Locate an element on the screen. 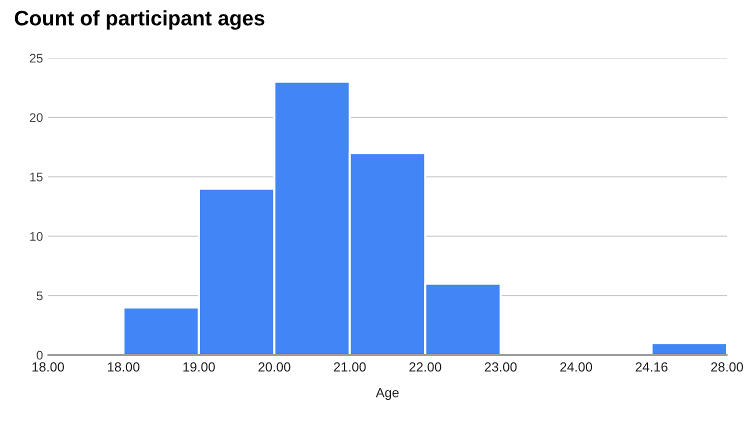 The image size is (748, 423). bar is located at coordinates (688, 348).